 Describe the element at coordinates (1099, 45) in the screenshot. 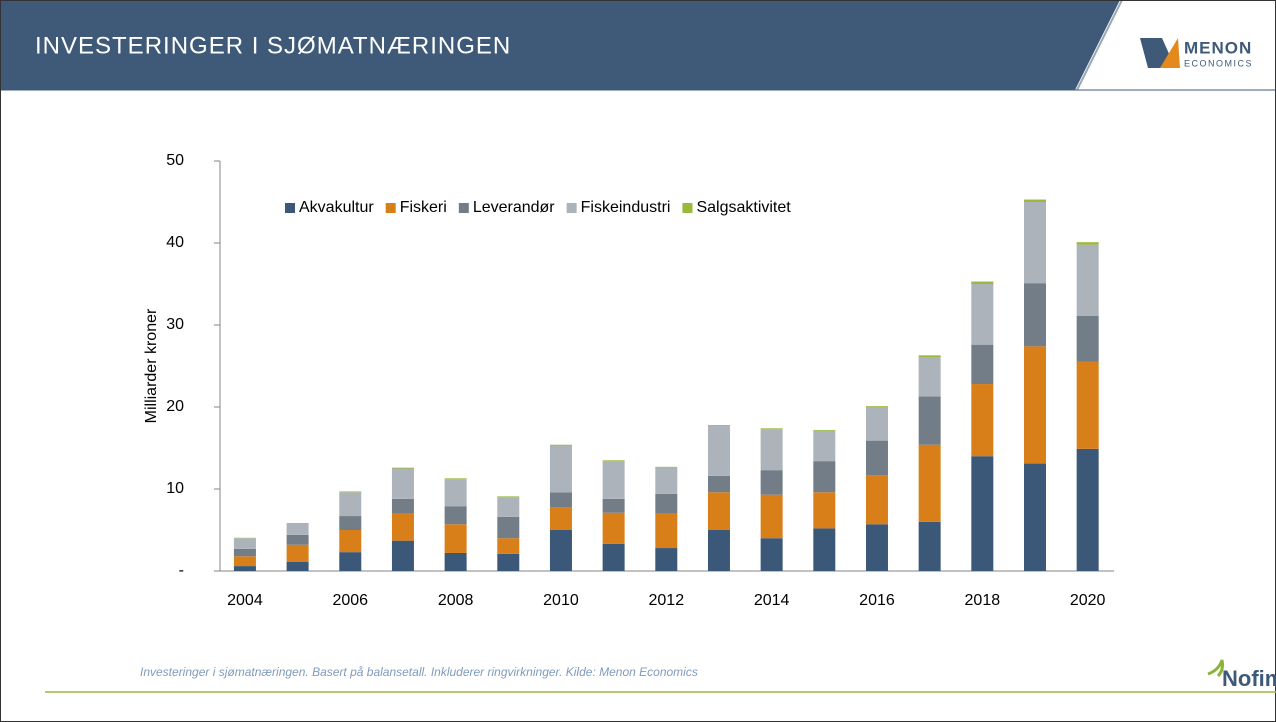

I see `header-edge` at that location.